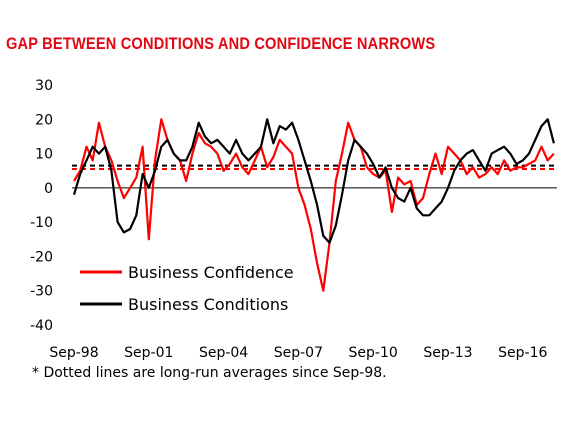 The image size is (574, 423). Describe the element at coordinates (44, 86) in the screenshot. I see `y-tick-label: 30` at that location.